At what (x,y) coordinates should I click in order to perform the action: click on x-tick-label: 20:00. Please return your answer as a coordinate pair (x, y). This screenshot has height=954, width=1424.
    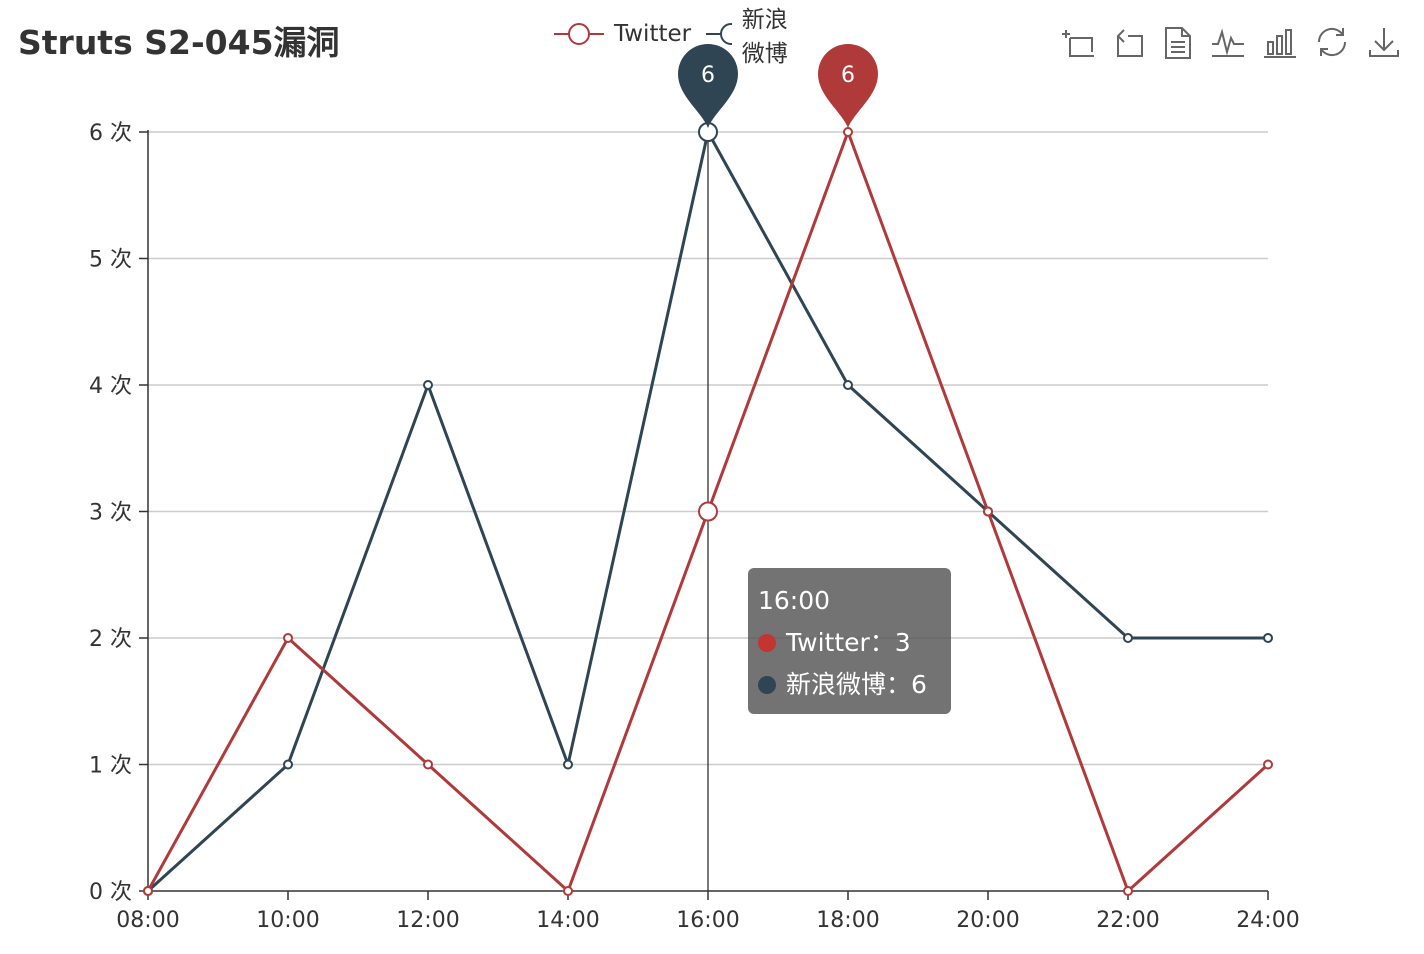
    Looking at the image, I should click on (987, 920).